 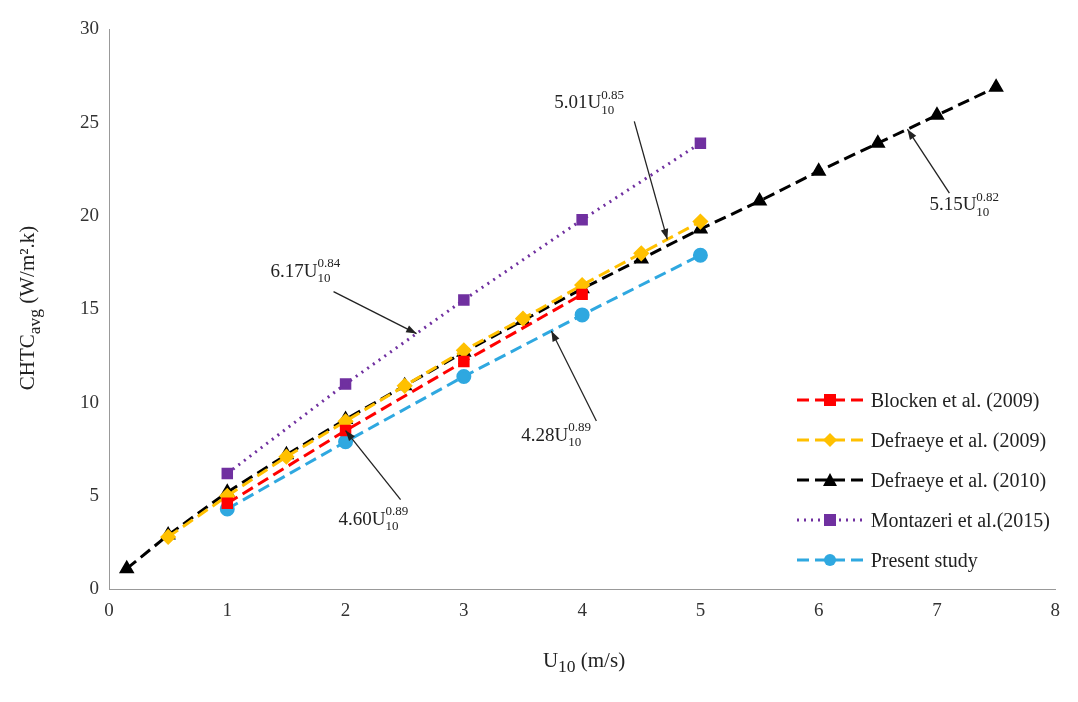 I want to click on y-tick-label: 10, so click(x=89, y=401).